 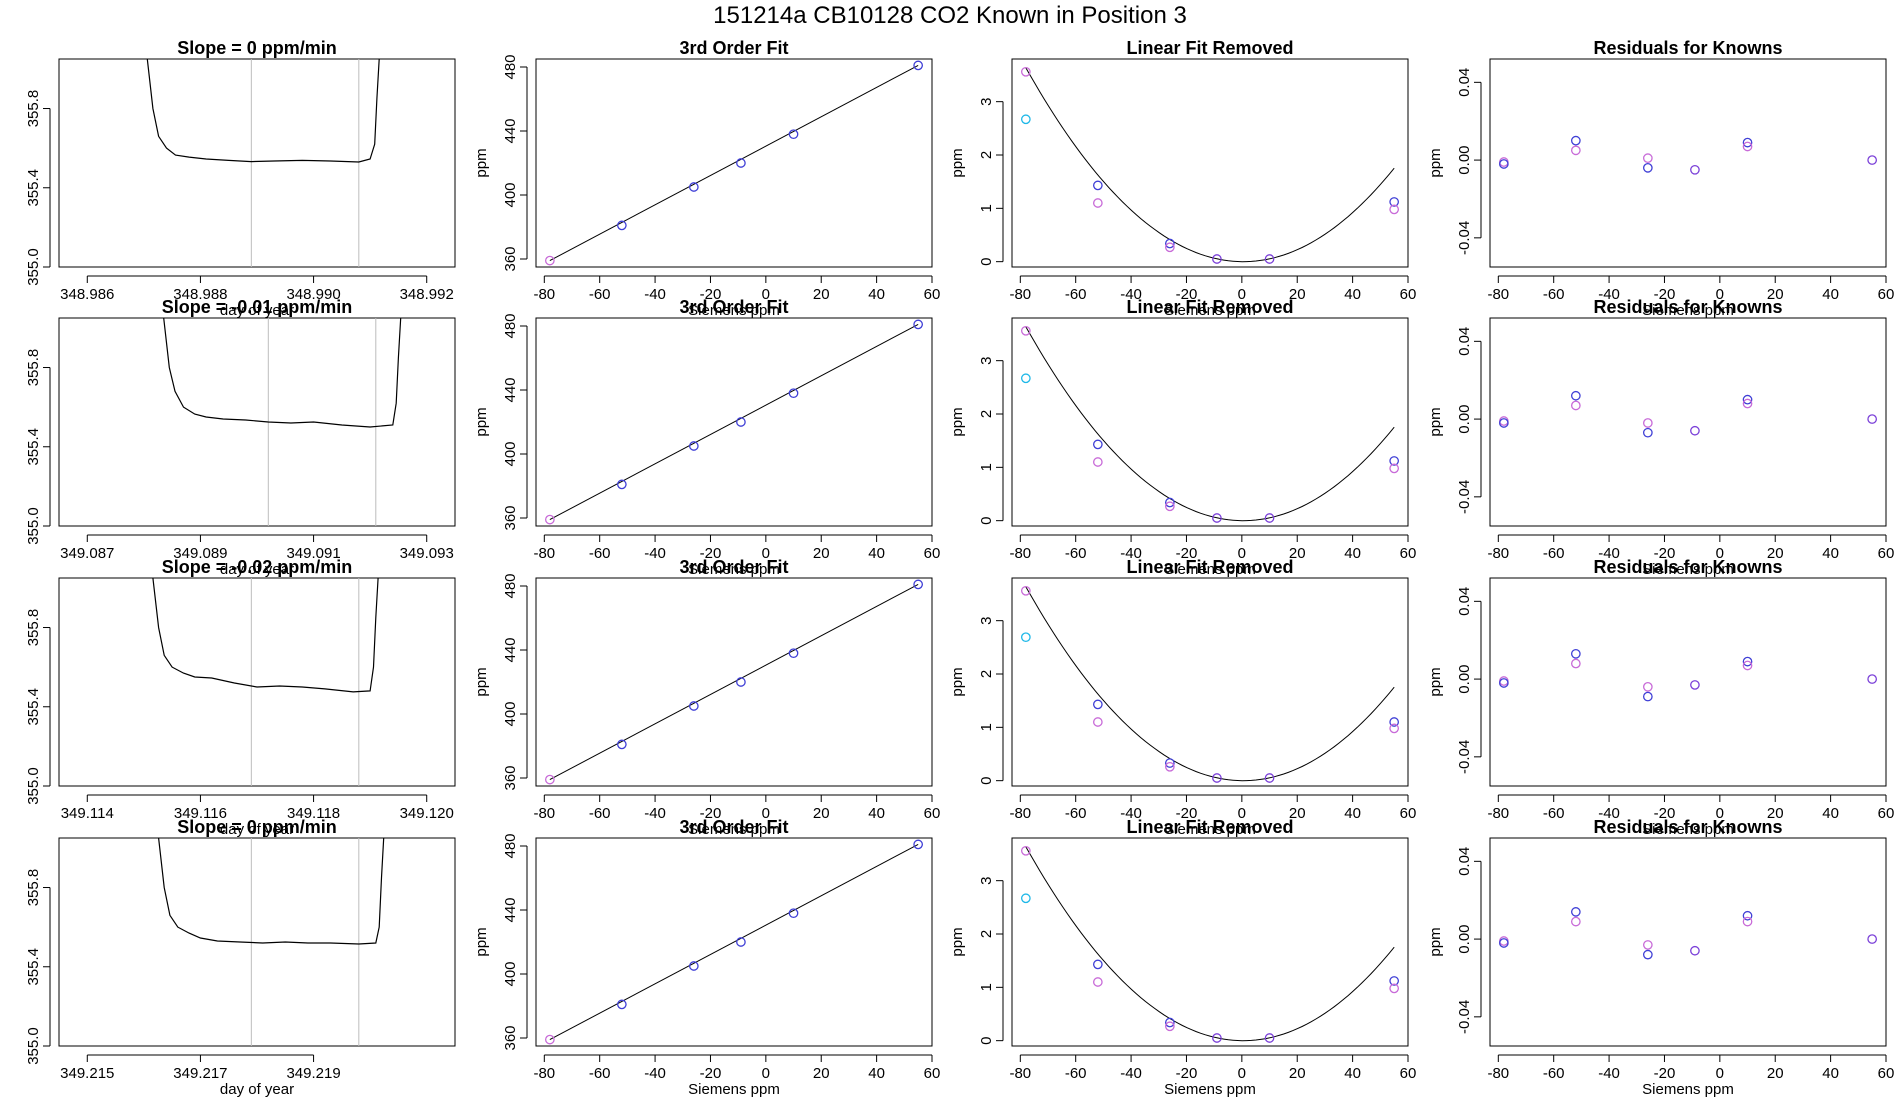 I want to click on fit-line, so click(x=734, y=163).